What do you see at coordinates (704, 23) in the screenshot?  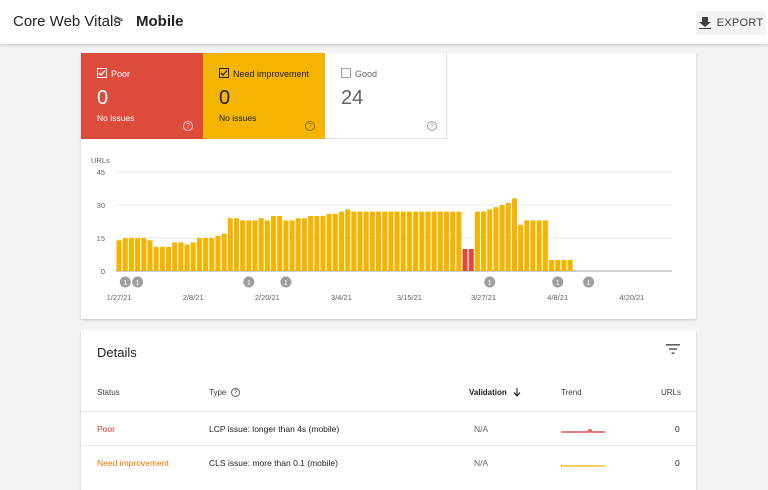 I see `download-icon` at bounding box center [704, 23].